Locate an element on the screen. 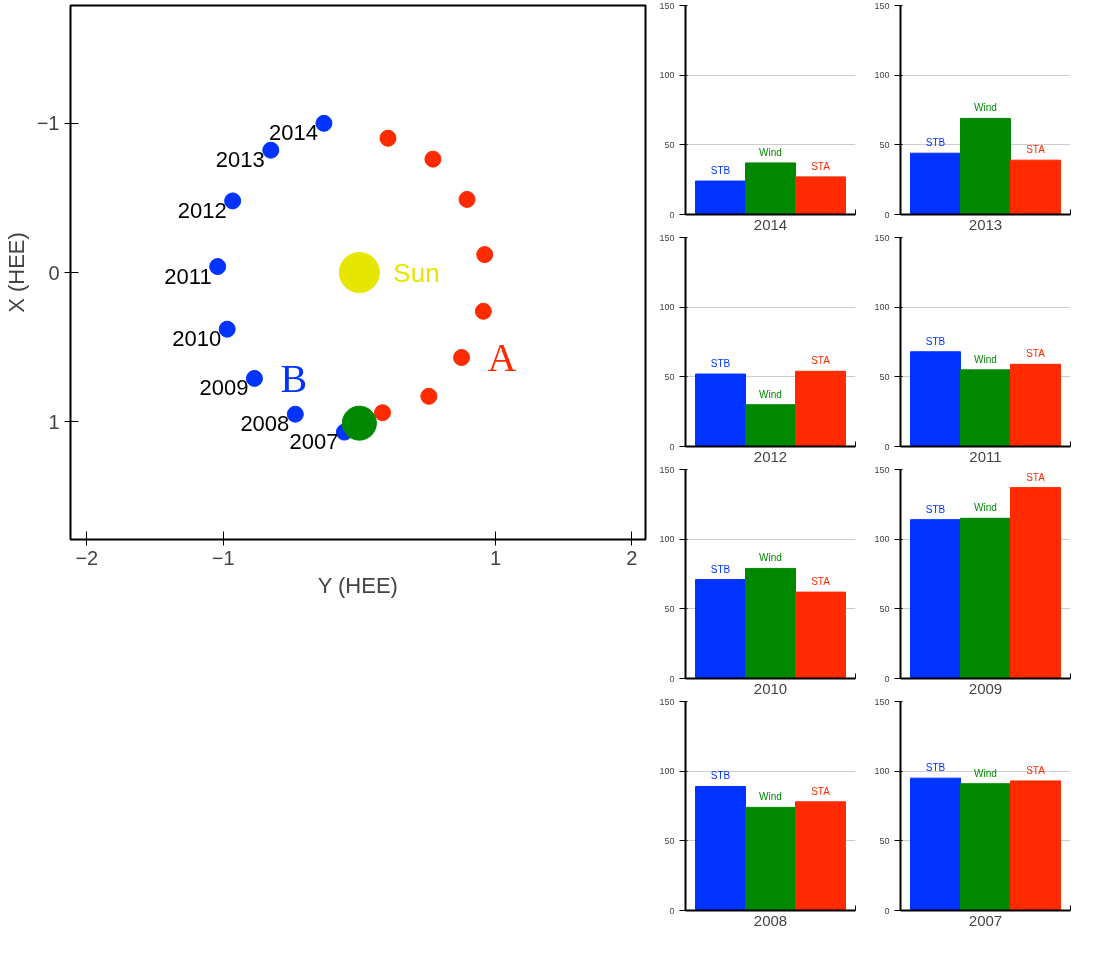 This screenshot has height=964, width=1112. y-axis-title: X (HEE) is located at coordinates (16, 272).